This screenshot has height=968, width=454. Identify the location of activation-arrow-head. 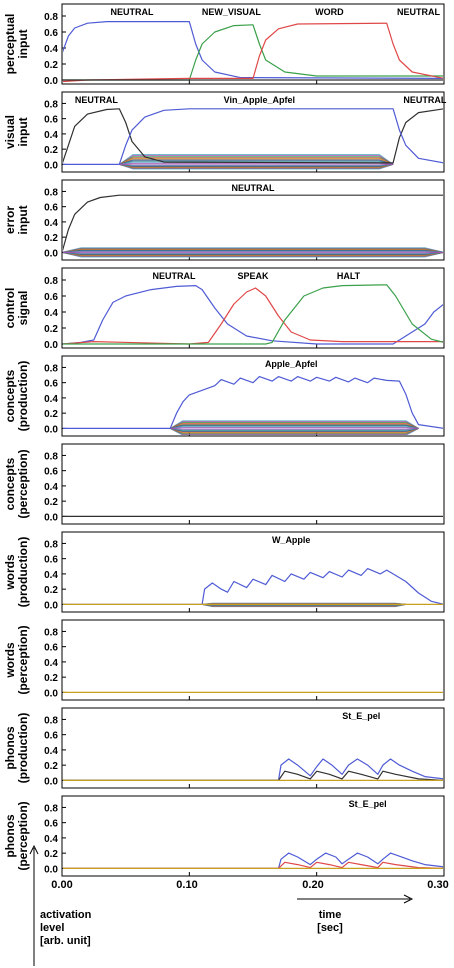
(34, 849).